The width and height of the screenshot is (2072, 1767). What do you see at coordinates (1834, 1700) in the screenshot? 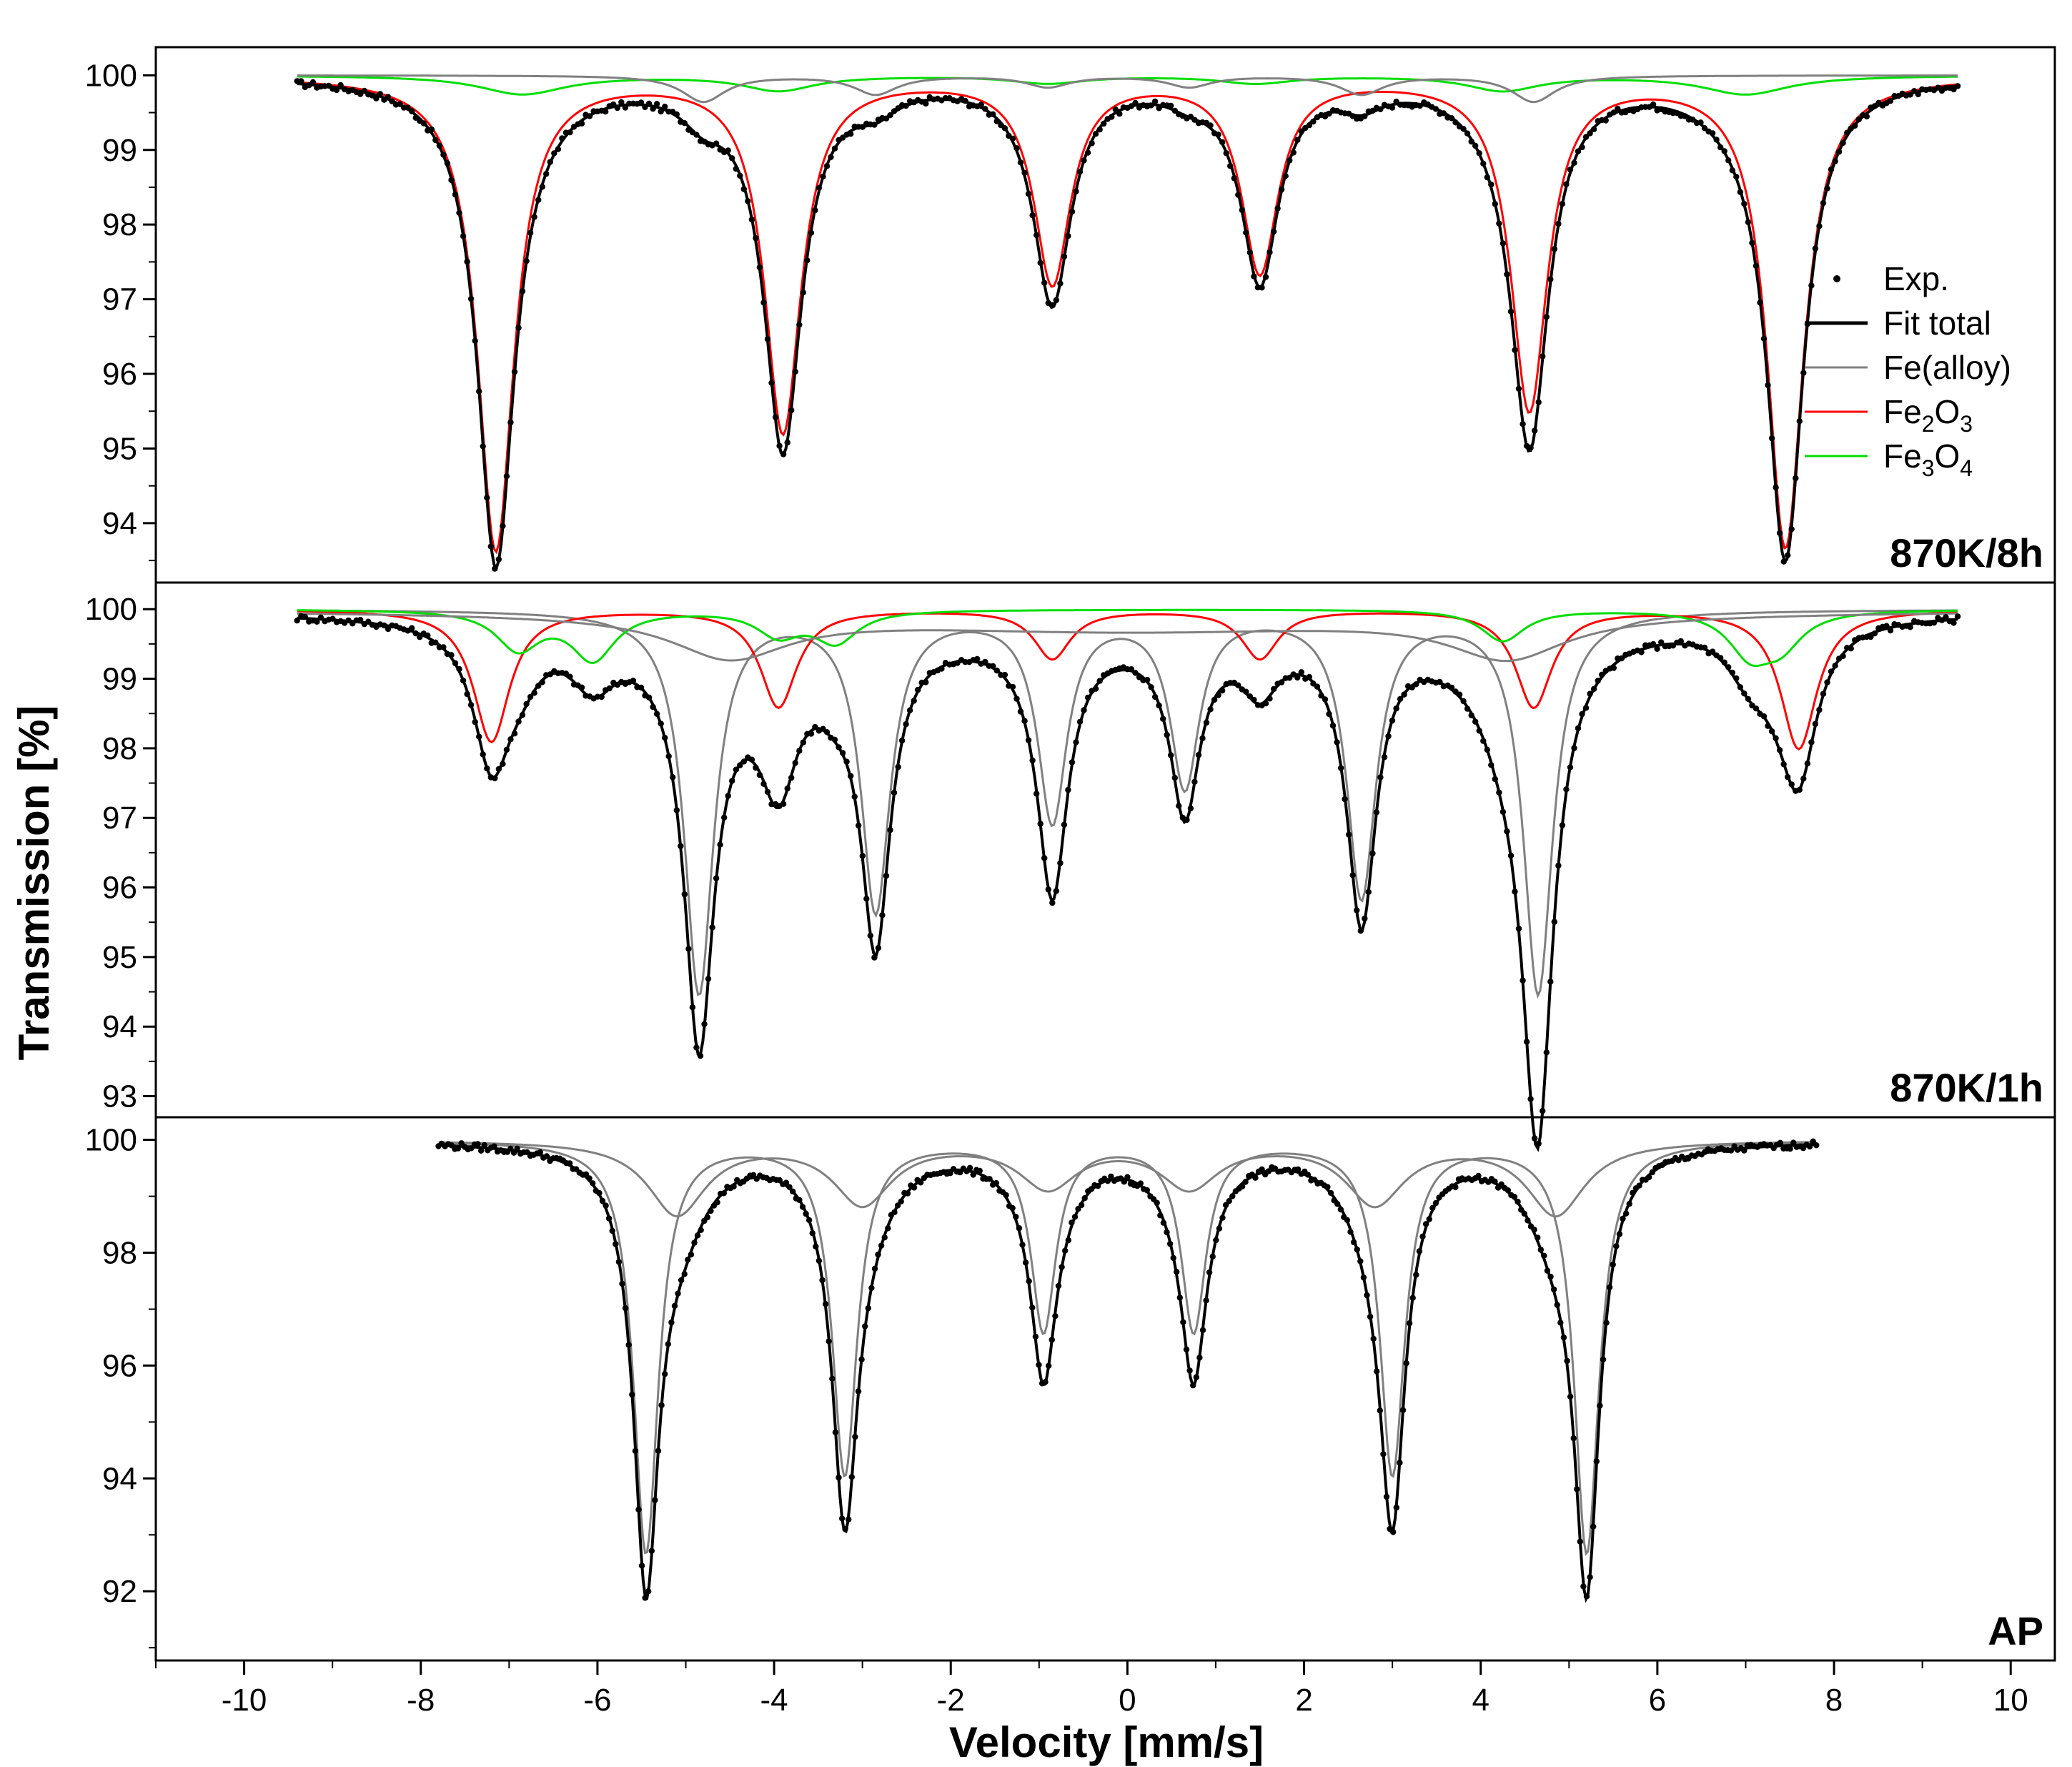
I see `x-tick-label: 8` at bounding box center [1834, 1700].